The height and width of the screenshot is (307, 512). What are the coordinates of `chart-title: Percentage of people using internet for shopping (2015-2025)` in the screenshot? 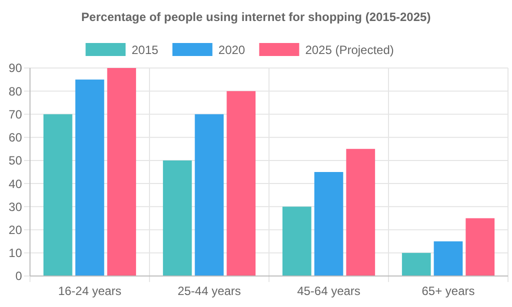 It's located at (256, 17).